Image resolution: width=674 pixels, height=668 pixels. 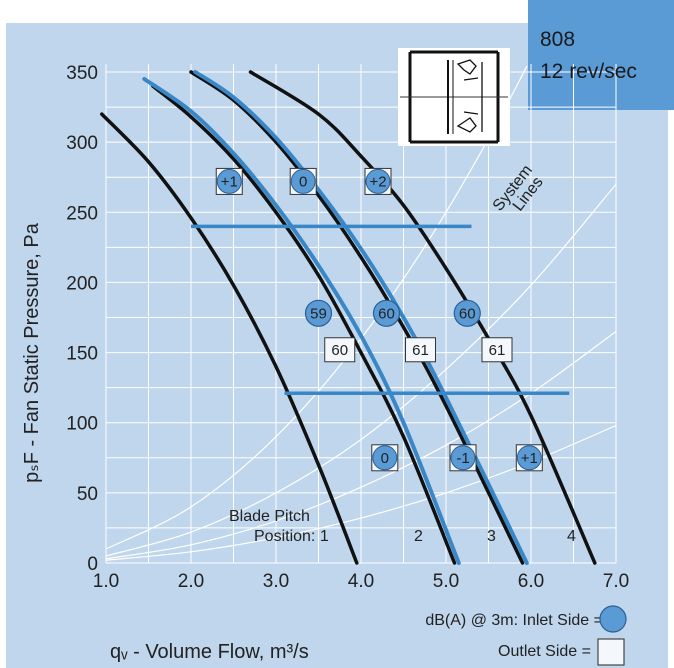 I want to click on fan-diagram, so click(x=454, y=97).